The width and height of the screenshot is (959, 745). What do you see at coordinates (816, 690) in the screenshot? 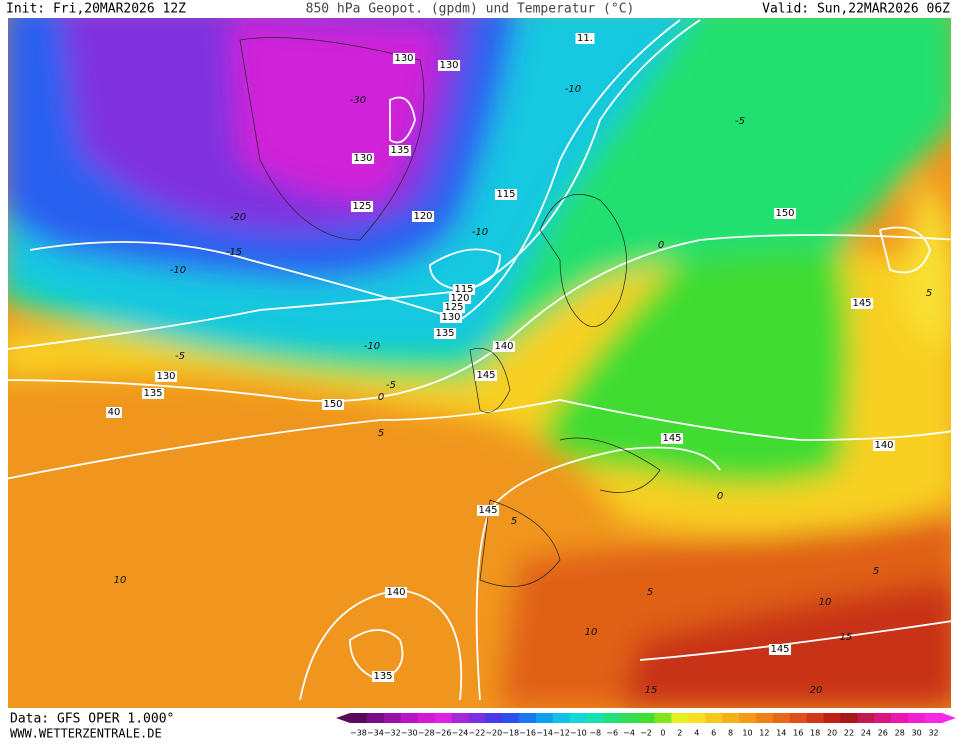
I see `isotherm-label: 20` at bounding box center [816, 690].